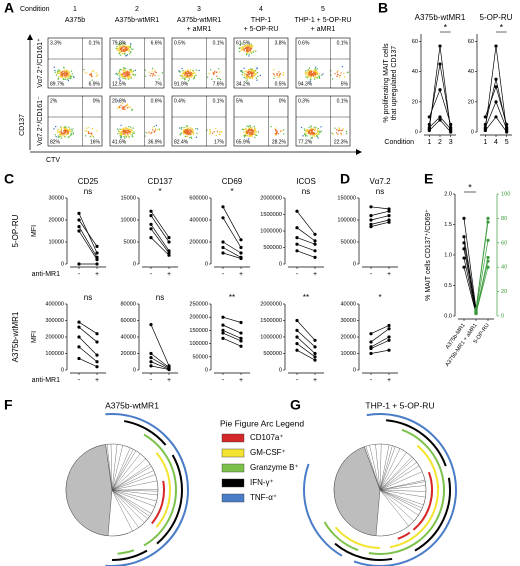 Image resolution: width=520 pixels, height=566 pixels. Describe the element at coordinates (306, 191) in the screenshot. I see `significance: ns` at that location.